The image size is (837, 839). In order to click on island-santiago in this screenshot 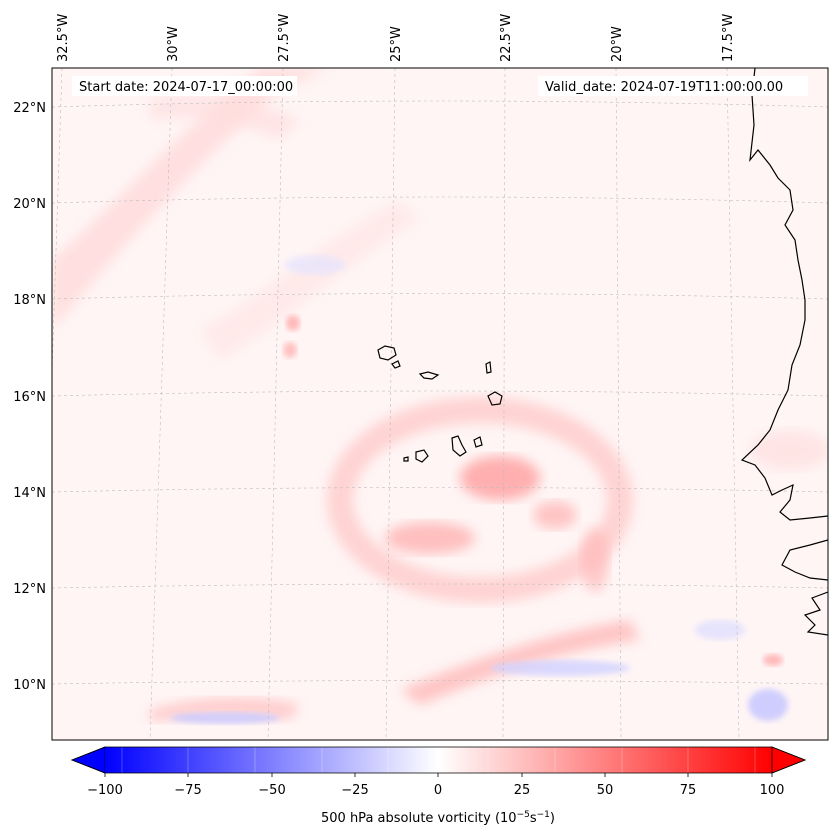, I will do `click(459, 446)`.